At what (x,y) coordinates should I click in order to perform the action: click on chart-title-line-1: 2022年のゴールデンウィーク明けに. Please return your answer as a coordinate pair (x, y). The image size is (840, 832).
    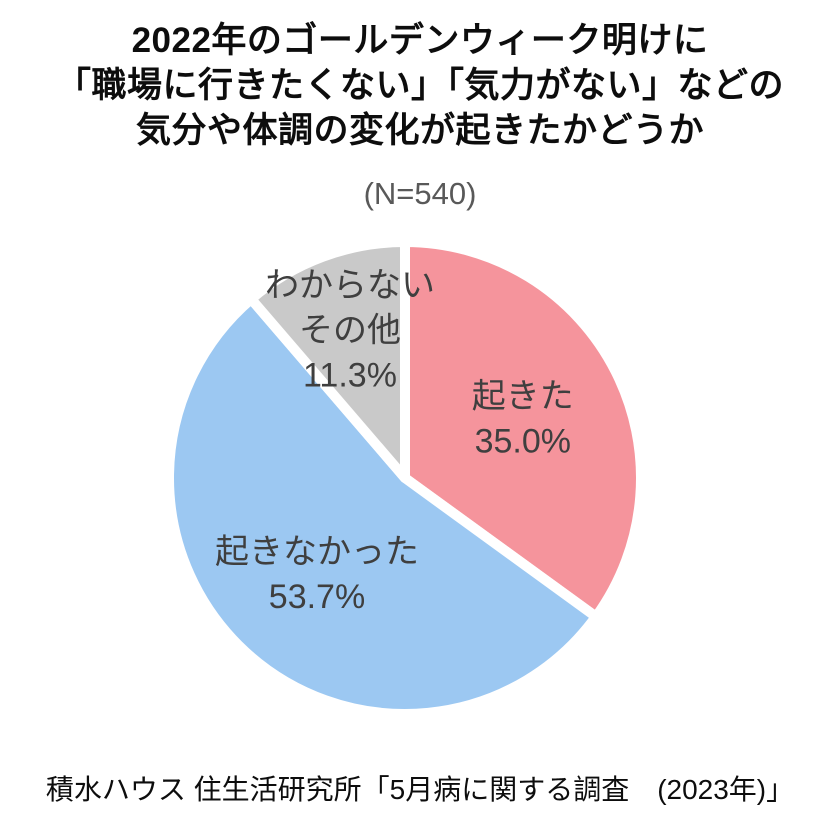
    Looking at the image, I should click on (420, 40).